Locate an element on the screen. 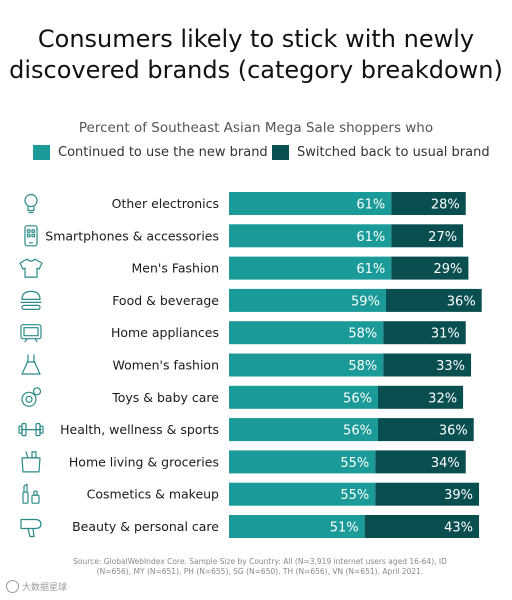 The height and width of the screenshot is (600, 512). data-label-switched: 43% is located at coordinates (458, 528).